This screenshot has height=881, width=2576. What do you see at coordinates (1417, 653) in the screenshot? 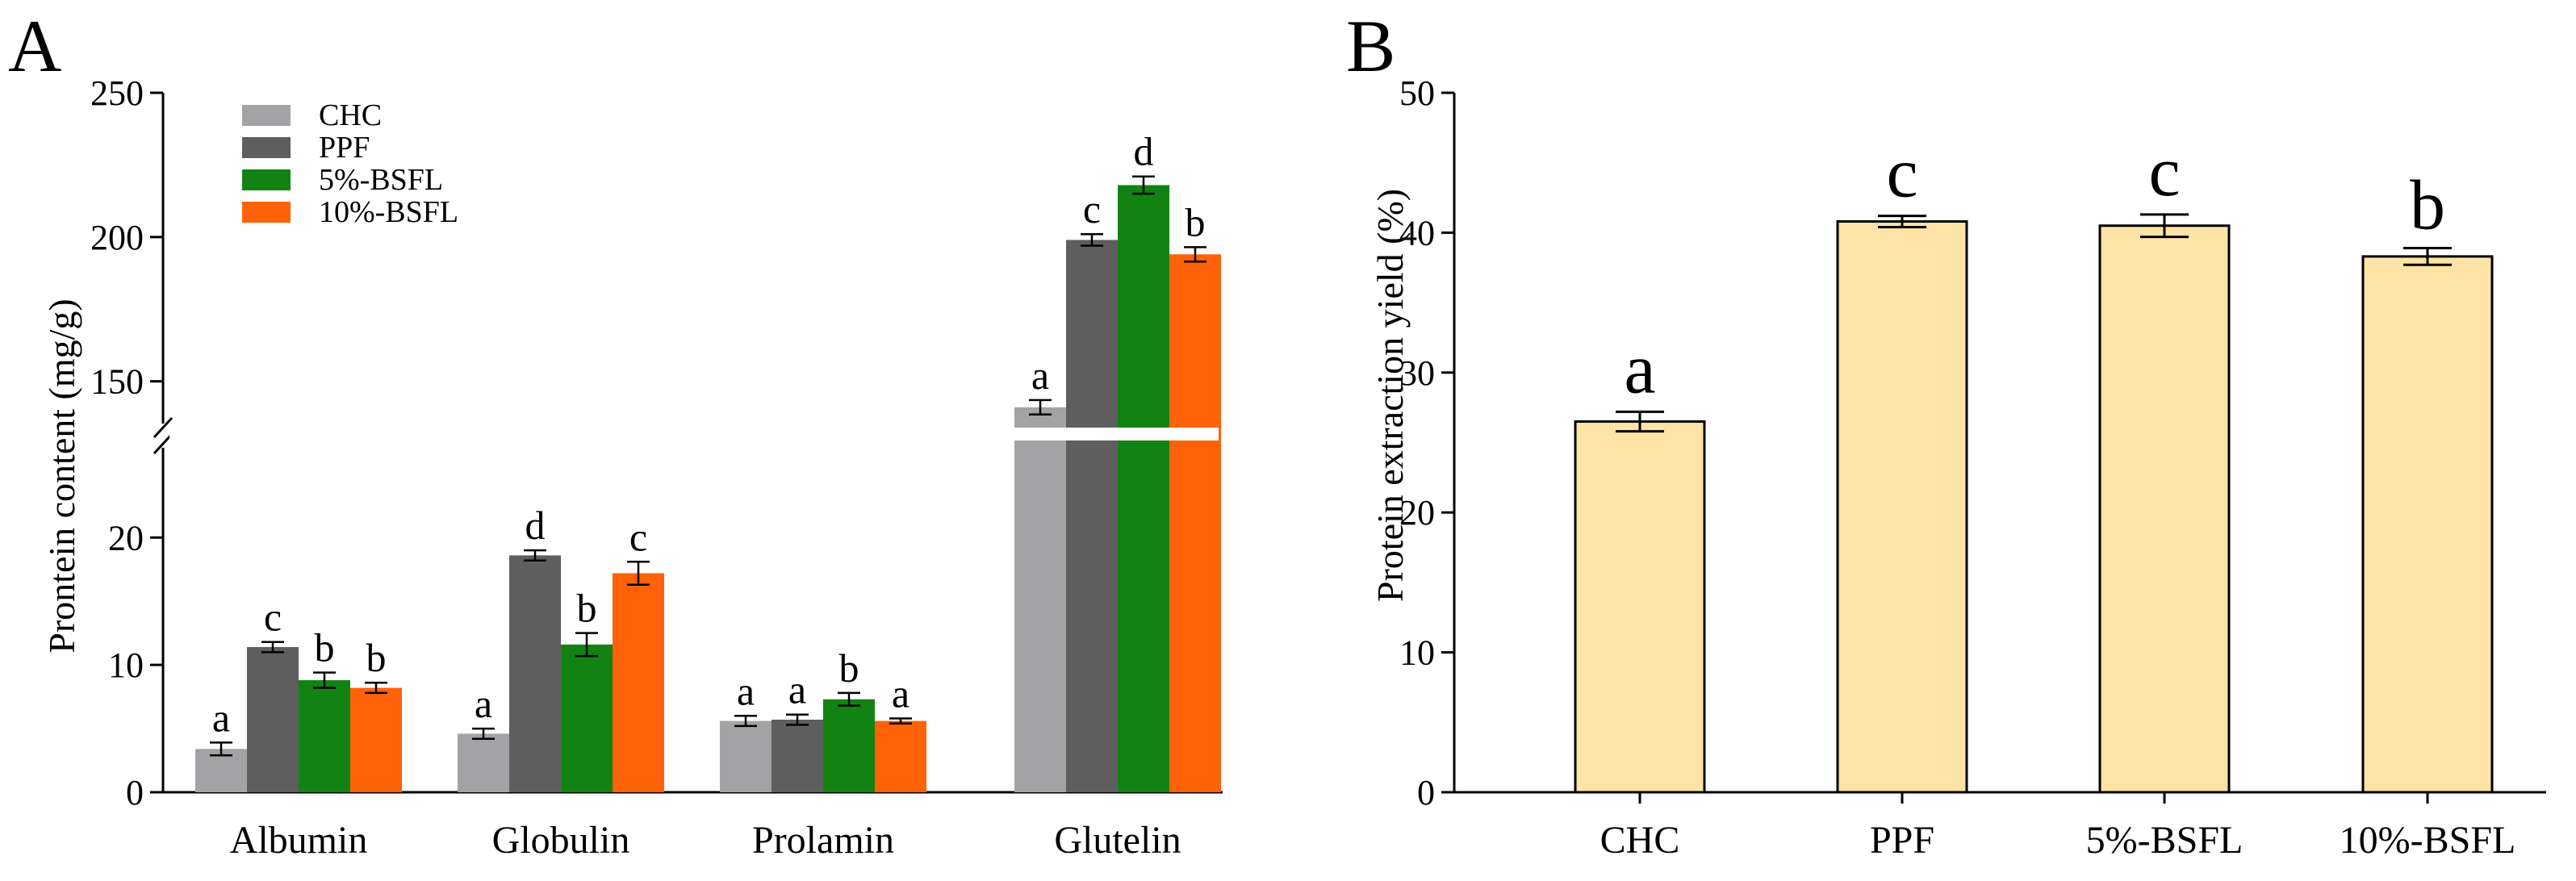
I see `panel-b-y-tick-label: 10` at bounding box center [1417, 653].